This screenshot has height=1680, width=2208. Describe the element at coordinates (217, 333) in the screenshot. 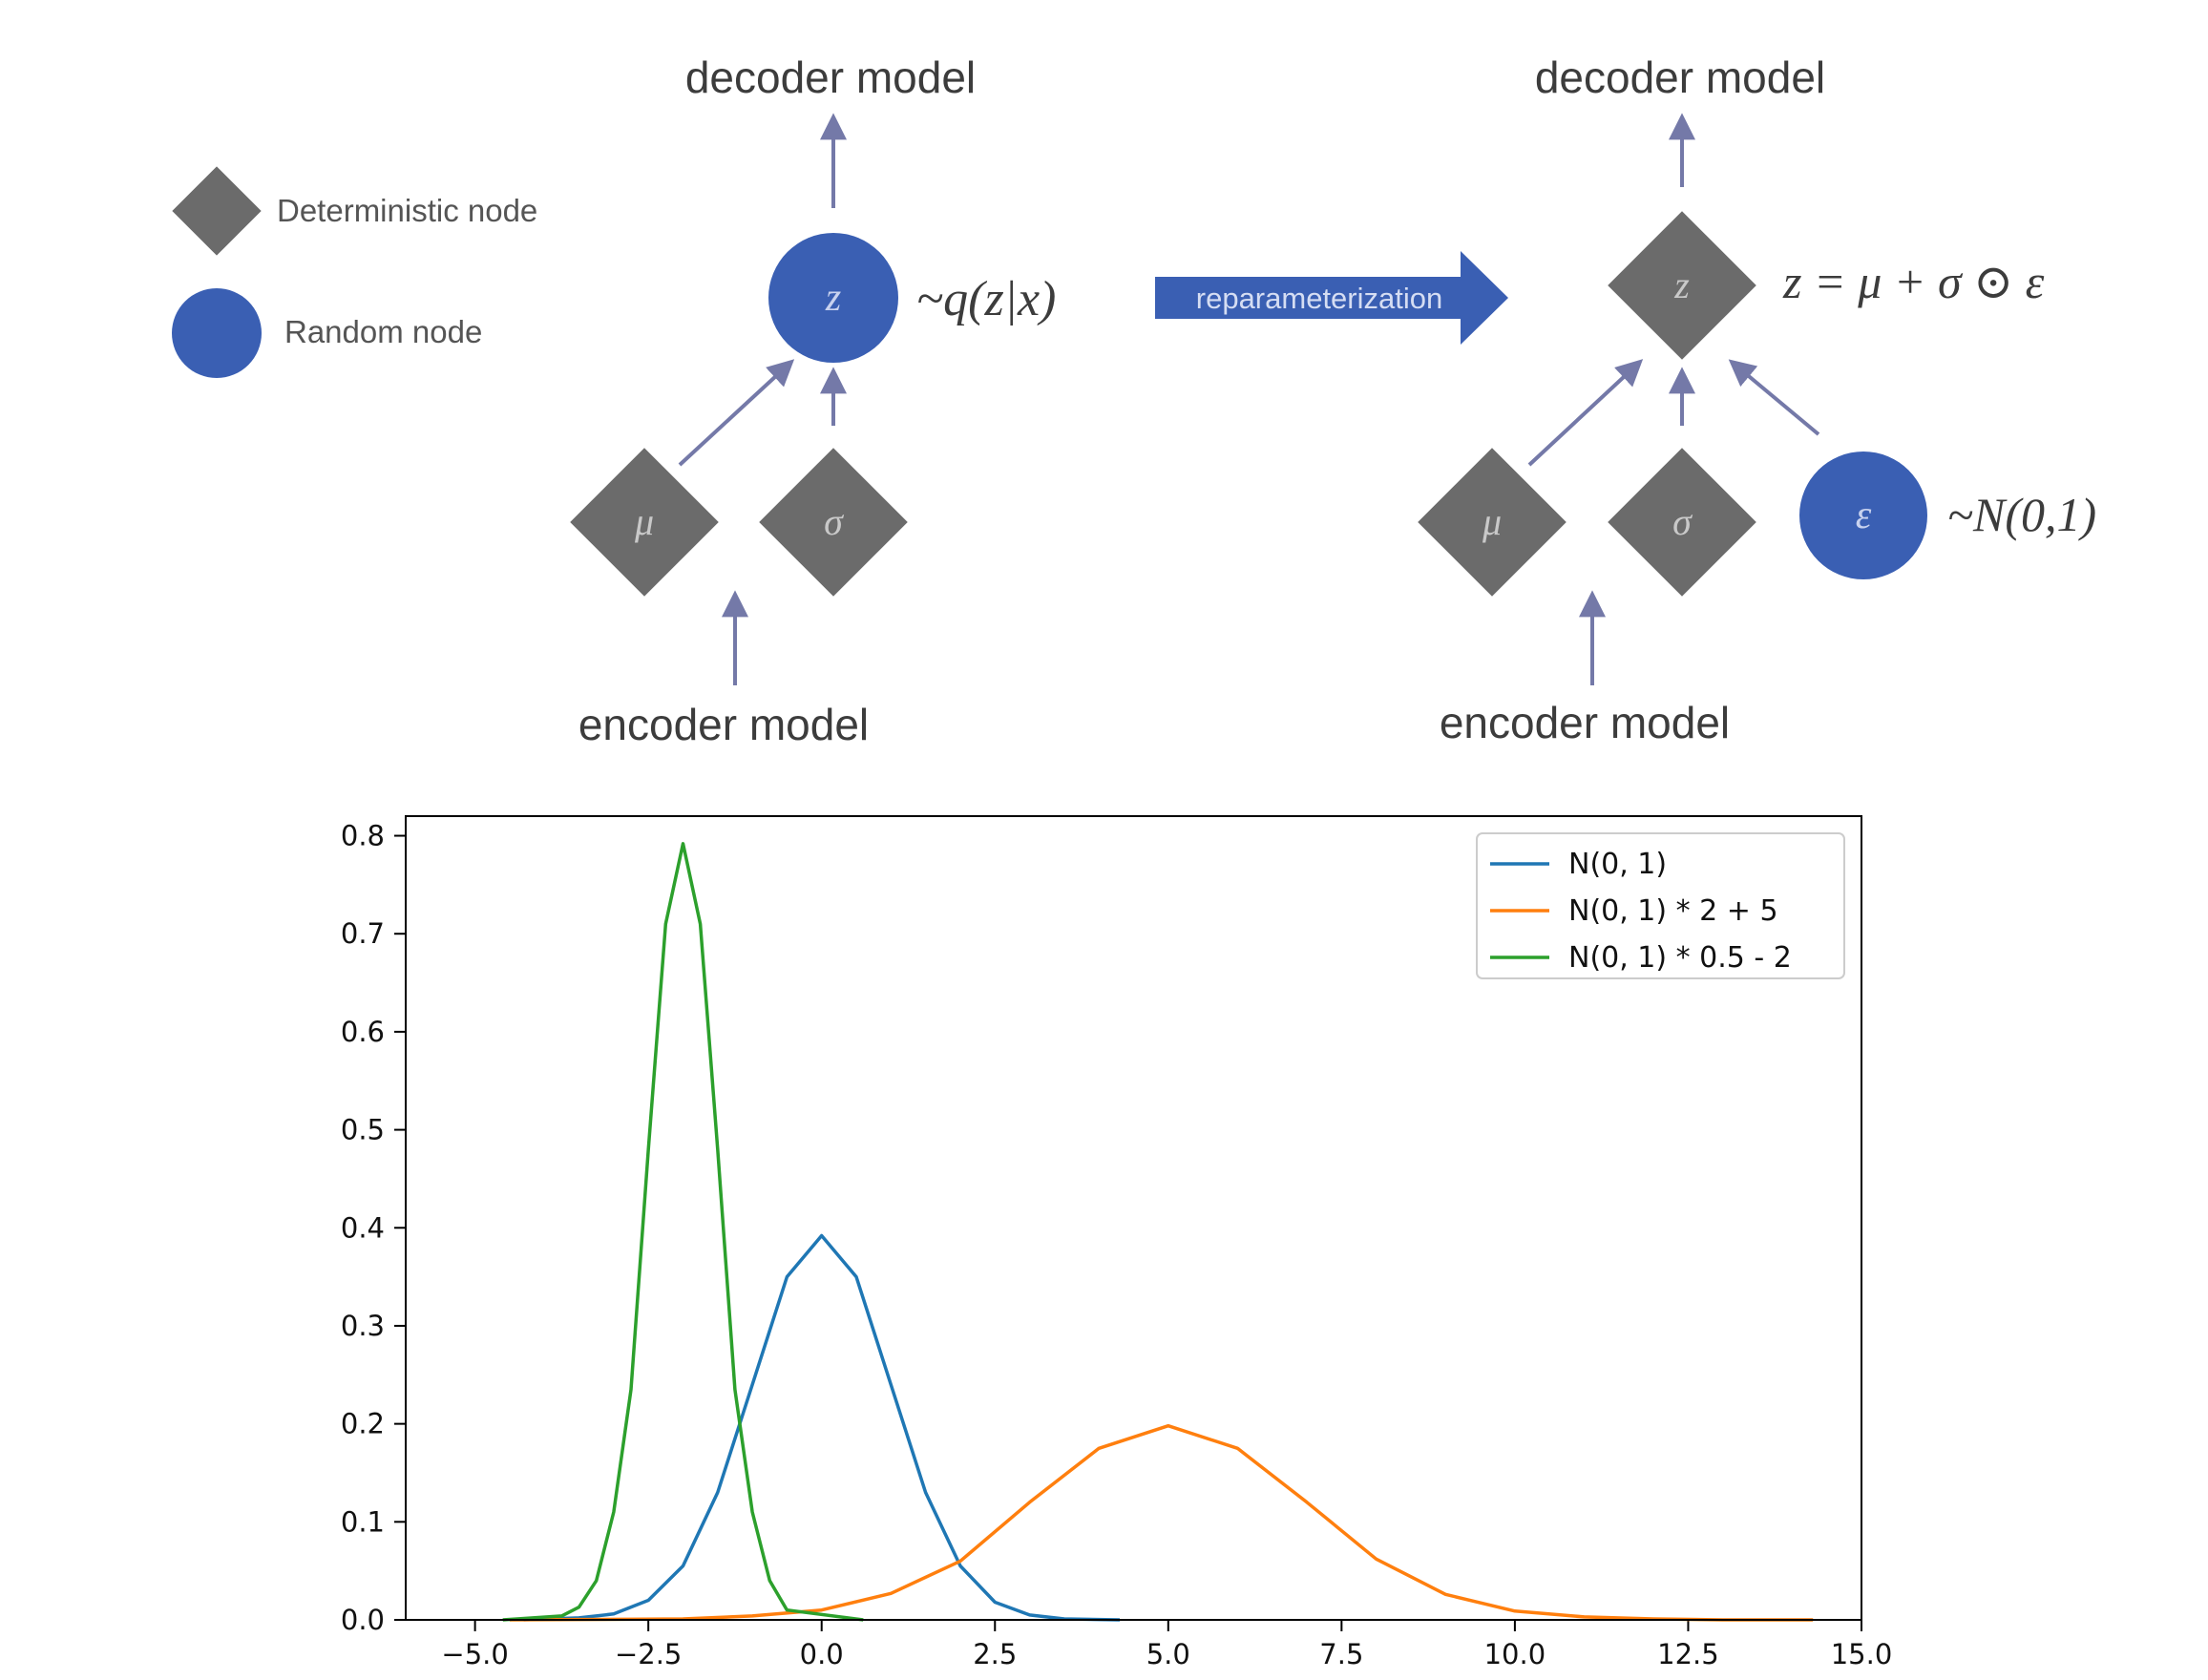

I see `random-node-icon` at that location.